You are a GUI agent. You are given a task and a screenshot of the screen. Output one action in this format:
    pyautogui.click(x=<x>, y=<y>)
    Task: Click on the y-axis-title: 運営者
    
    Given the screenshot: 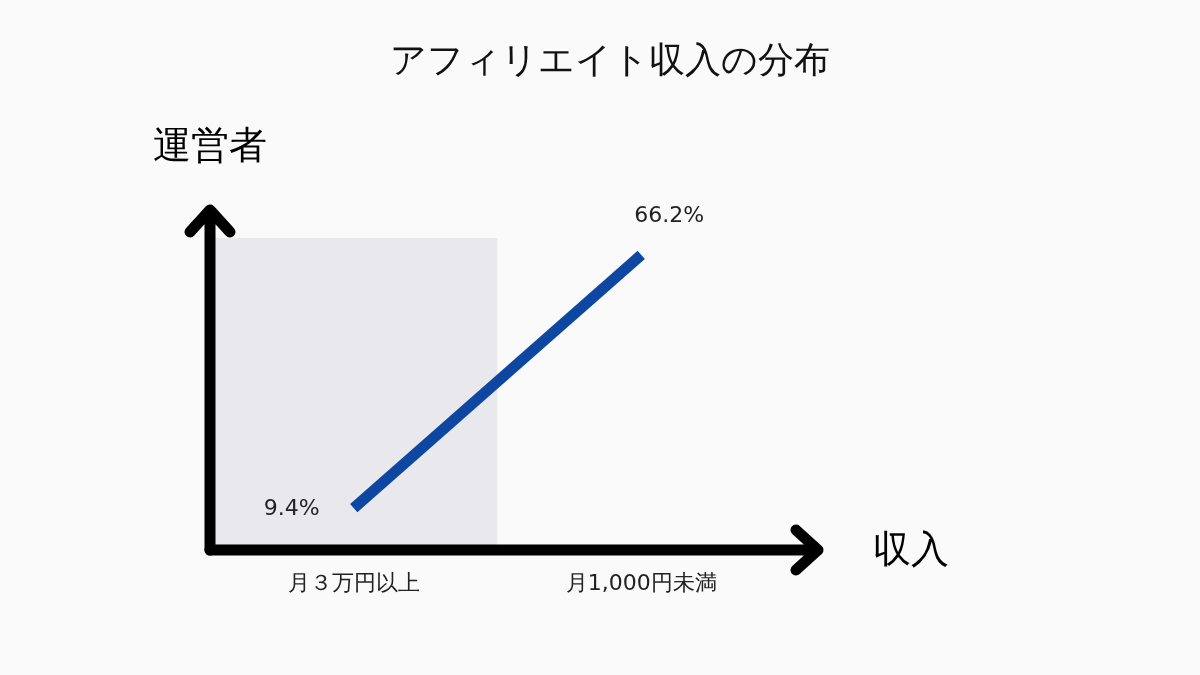 What is the action you would take?
    pyautogui.click(x=209, y=144)
    